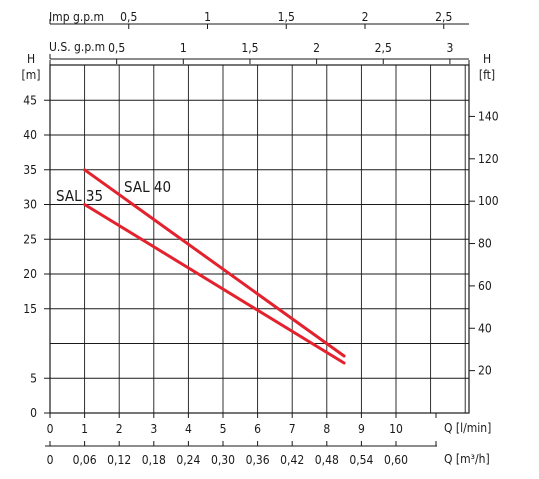 The height and width of the screenshot is (479, 539). What do you see at coordinates (488, 116) in the screenshot?
I see `right-axis-tick-label: 140` at bounding box center [488, 116].